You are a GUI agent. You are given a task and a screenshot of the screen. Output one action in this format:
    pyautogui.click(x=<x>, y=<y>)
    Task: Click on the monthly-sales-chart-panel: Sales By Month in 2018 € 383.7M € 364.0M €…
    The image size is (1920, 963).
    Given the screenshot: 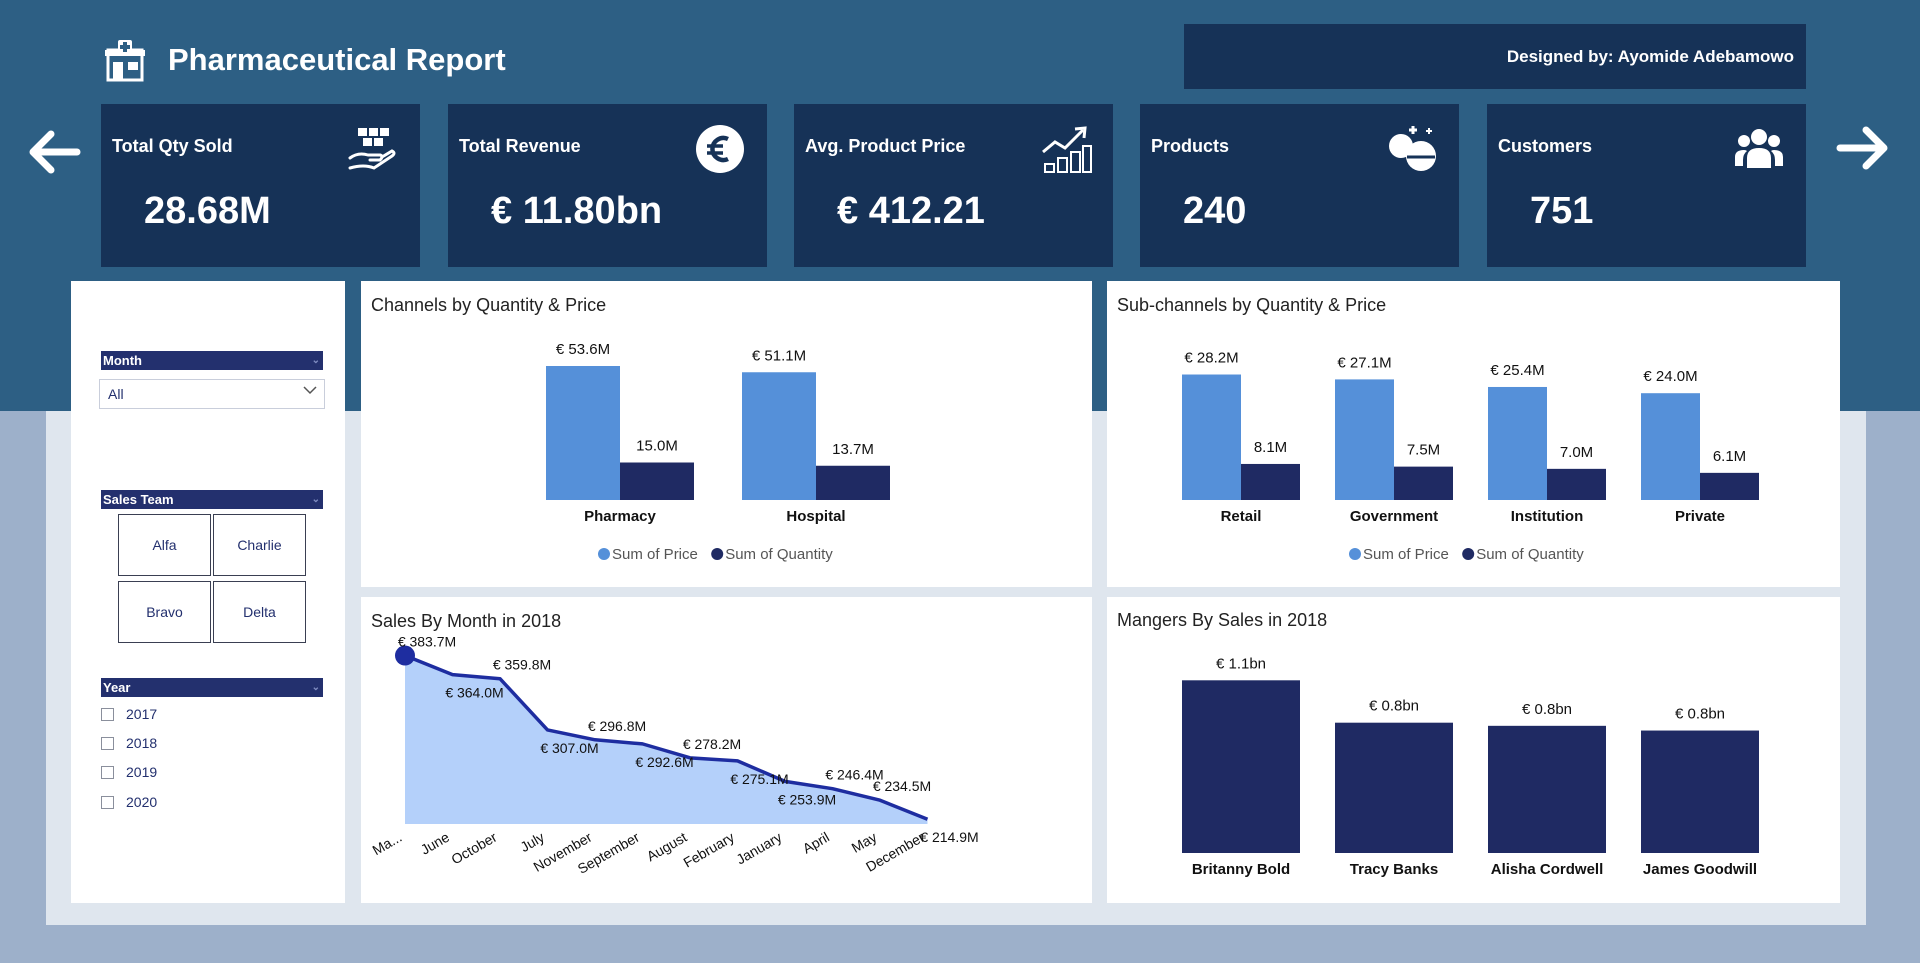 What is the action you would take?
    pyautogui.click(x=726, y=750)
    